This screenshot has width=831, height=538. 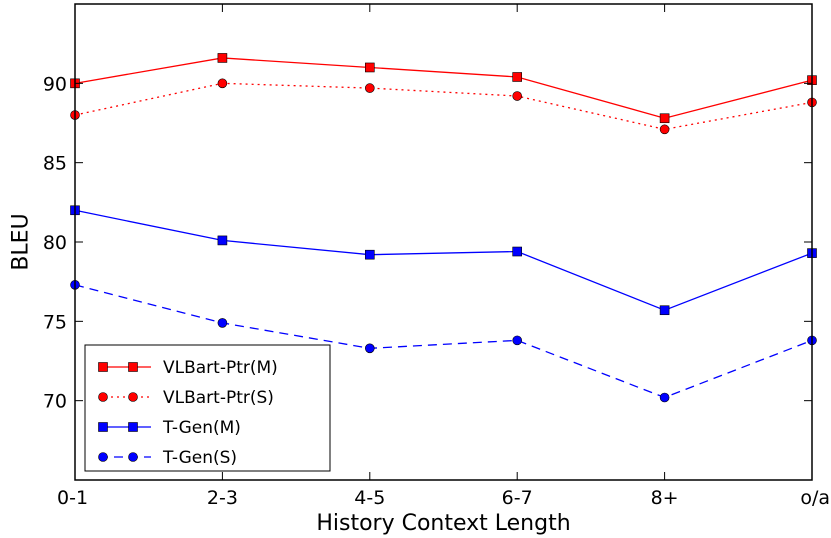 I want to click on legend-label: VLBart-Ptr(M), so click(x=220, y=368).